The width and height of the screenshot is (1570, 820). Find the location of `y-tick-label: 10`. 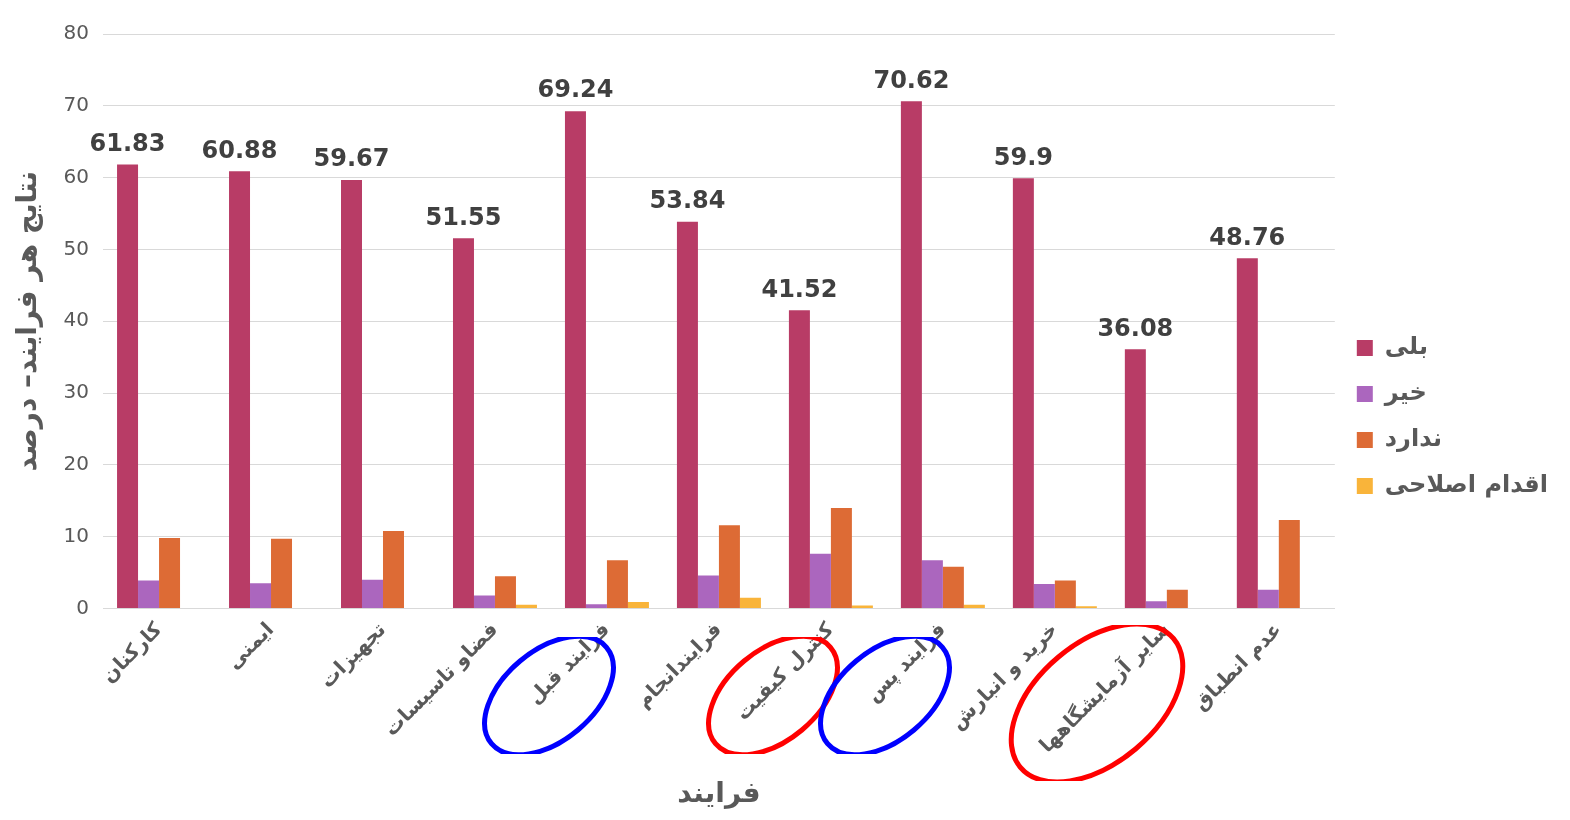

y-tick-label: 10 is located at coordinates (76, 534).